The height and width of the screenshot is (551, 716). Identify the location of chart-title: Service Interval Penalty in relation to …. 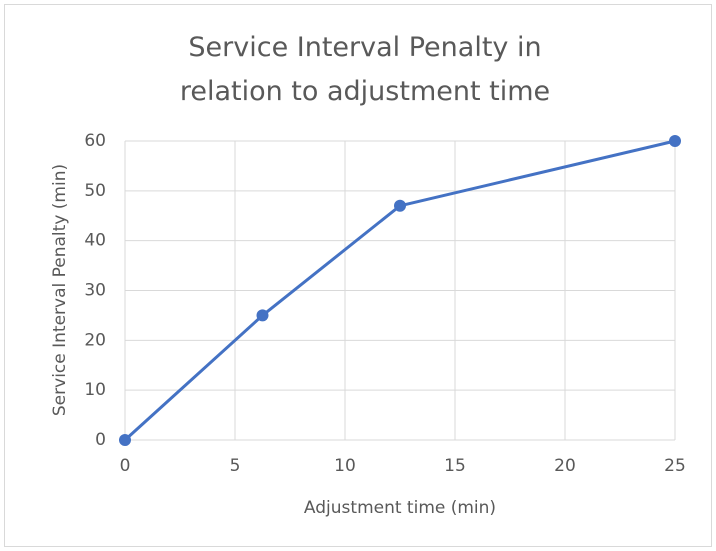
(365, 69).